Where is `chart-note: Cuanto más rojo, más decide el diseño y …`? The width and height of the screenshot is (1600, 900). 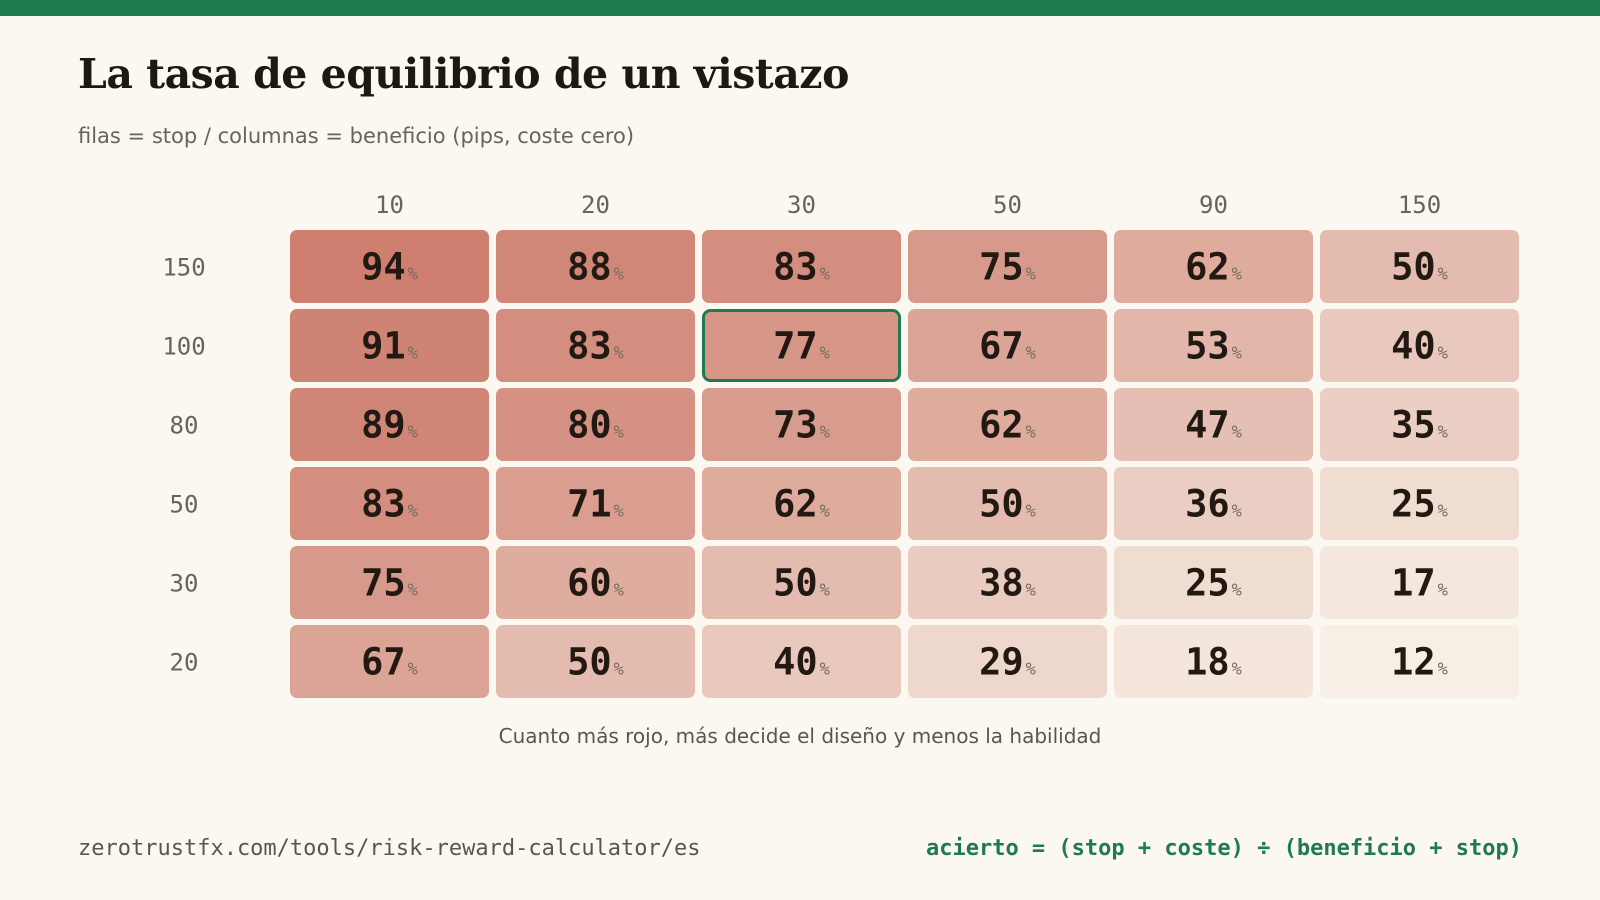
chart-note: Cuanto más rojo, más decide el diseño y … is located at coordinates (800, 736).